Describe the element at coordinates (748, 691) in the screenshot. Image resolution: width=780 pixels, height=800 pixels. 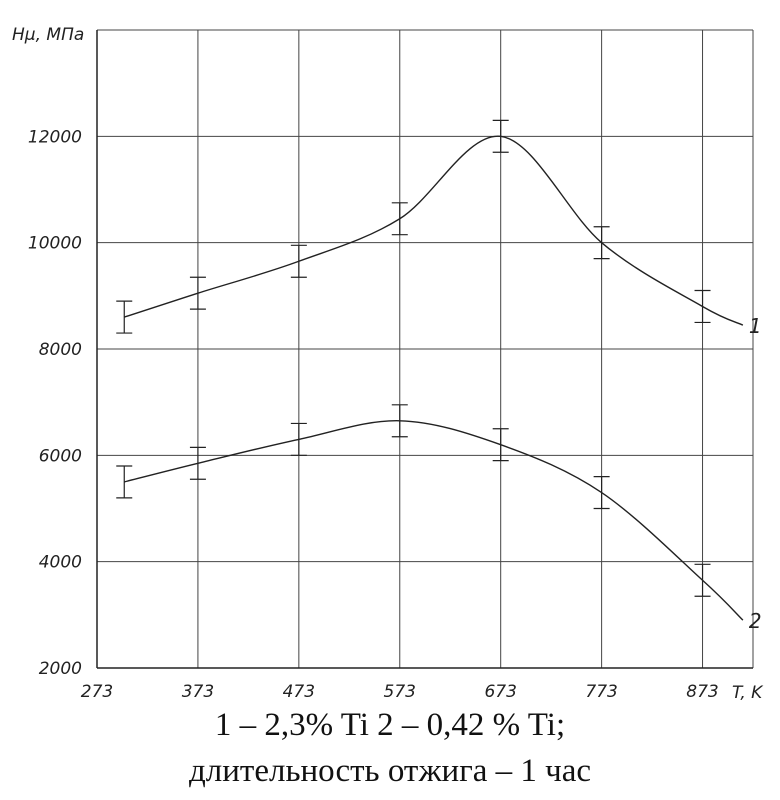
I see `x-axis-label: T, K` at that location.